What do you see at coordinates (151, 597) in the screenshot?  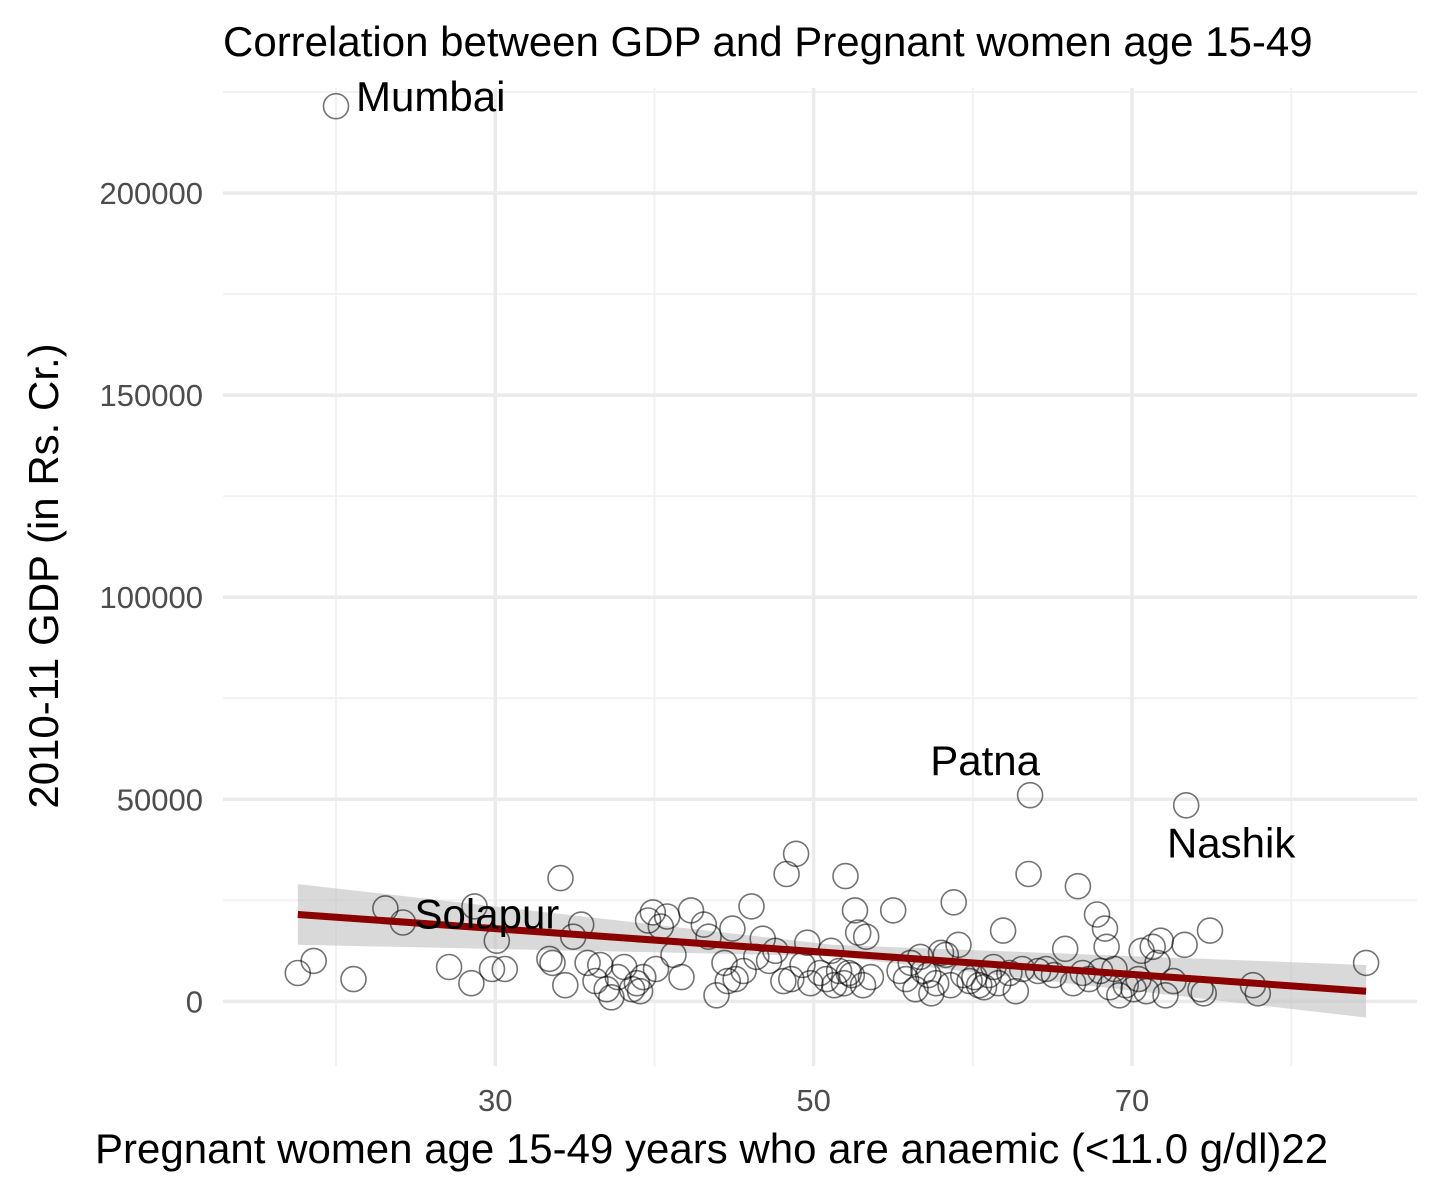 I see `y-tick-label: 100000` at bounding box center [151, 597].